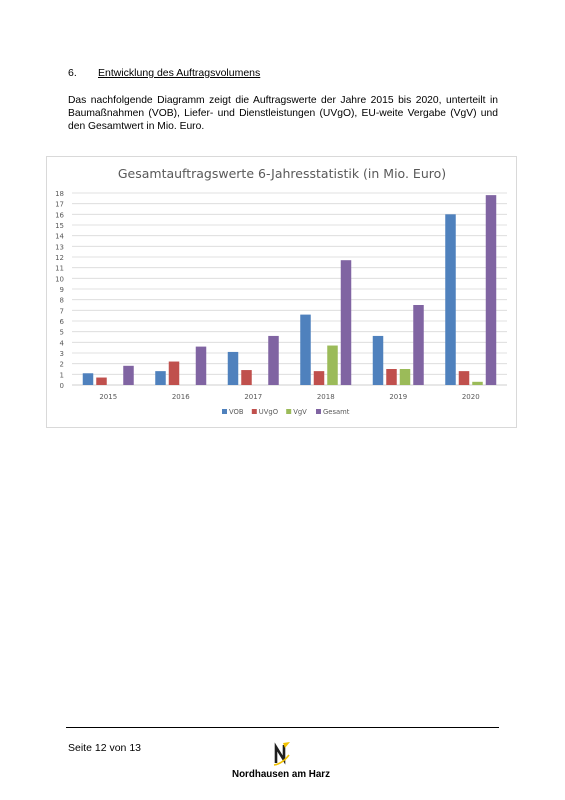 This screenshot has width=565, height=800. Describe the element at coordinates (398, 397) in the screenshot. I see `x-tick-label: 2019` at that location.